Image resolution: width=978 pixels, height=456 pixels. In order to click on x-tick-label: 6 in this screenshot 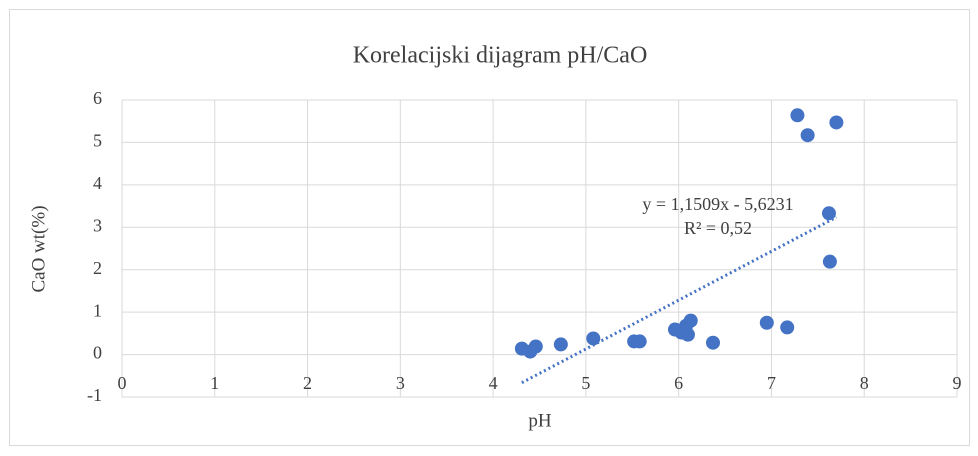, I will do `click(678, 383)`.